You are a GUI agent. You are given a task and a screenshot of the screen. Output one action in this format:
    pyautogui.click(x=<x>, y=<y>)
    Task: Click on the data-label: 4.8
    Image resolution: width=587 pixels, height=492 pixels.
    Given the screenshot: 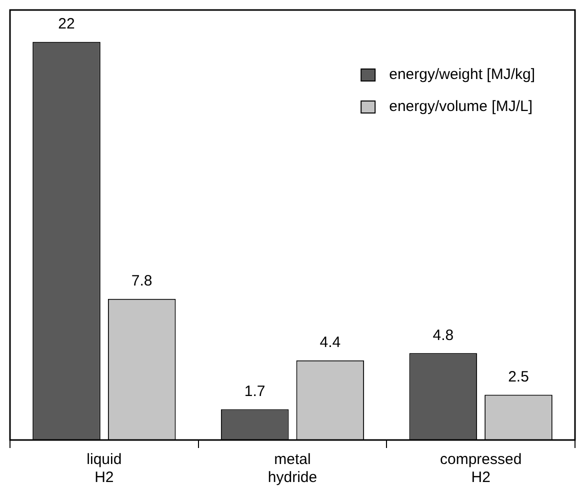 What is the action you would take?
    pyautogui.click(x=443, y=335)
    